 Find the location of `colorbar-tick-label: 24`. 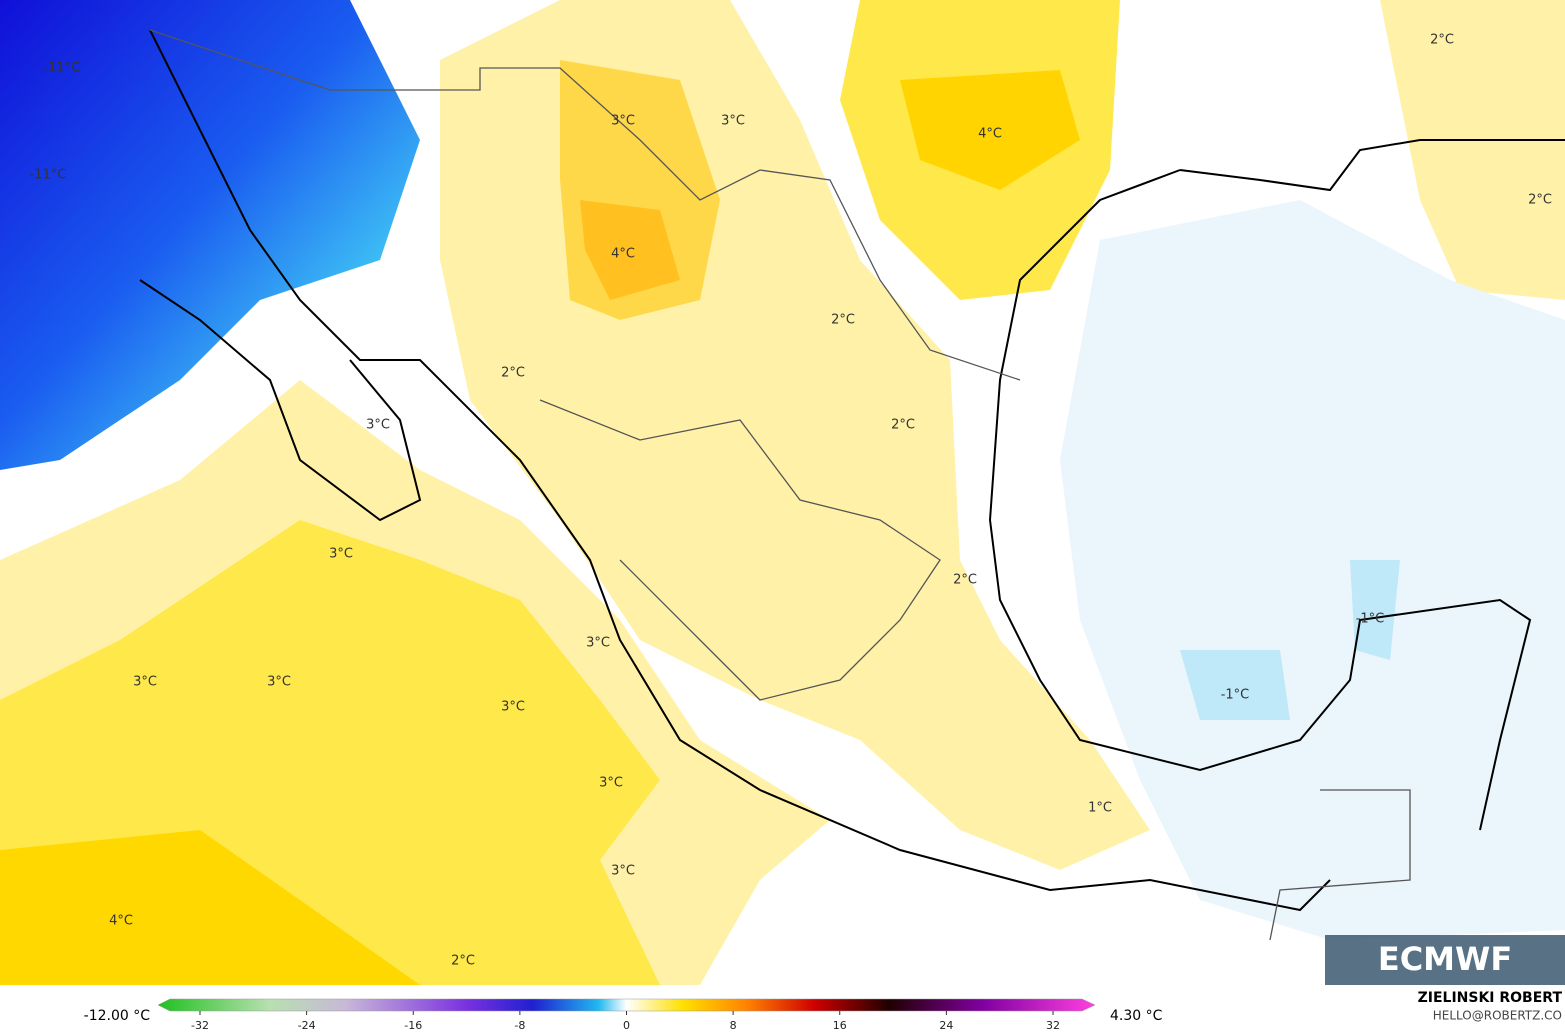

colorbar-tick-label: 24 is located at coordinates (946, 1025).